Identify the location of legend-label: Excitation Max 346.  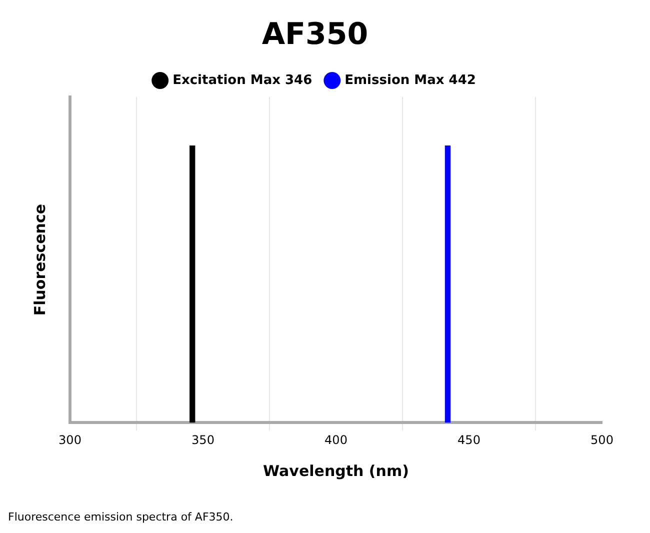
(242, 80).